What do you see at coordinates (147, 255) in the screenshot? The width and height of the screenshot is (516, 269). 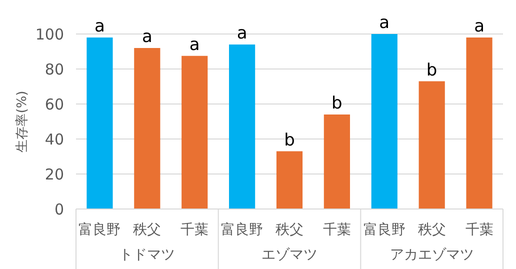 I see `text: トドマツ` at bounding box center [147, 255].